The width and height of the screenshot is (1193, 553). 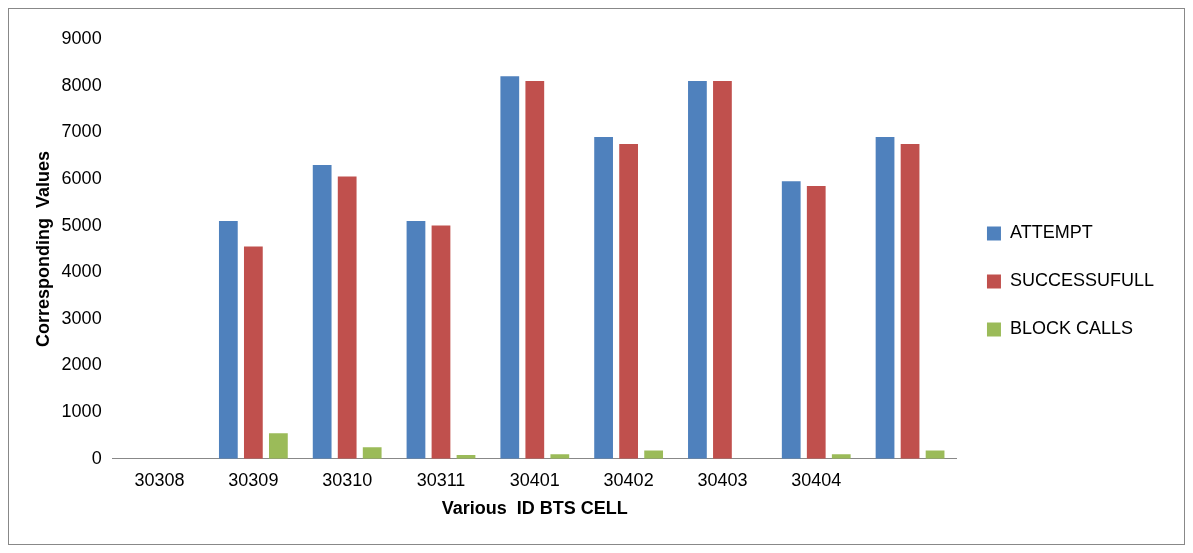 What do you see at coordinates (534, 508) in the screenshot?
I see `x-axis-title: Various ID BTS CELL` at bounding box center [534, 508].